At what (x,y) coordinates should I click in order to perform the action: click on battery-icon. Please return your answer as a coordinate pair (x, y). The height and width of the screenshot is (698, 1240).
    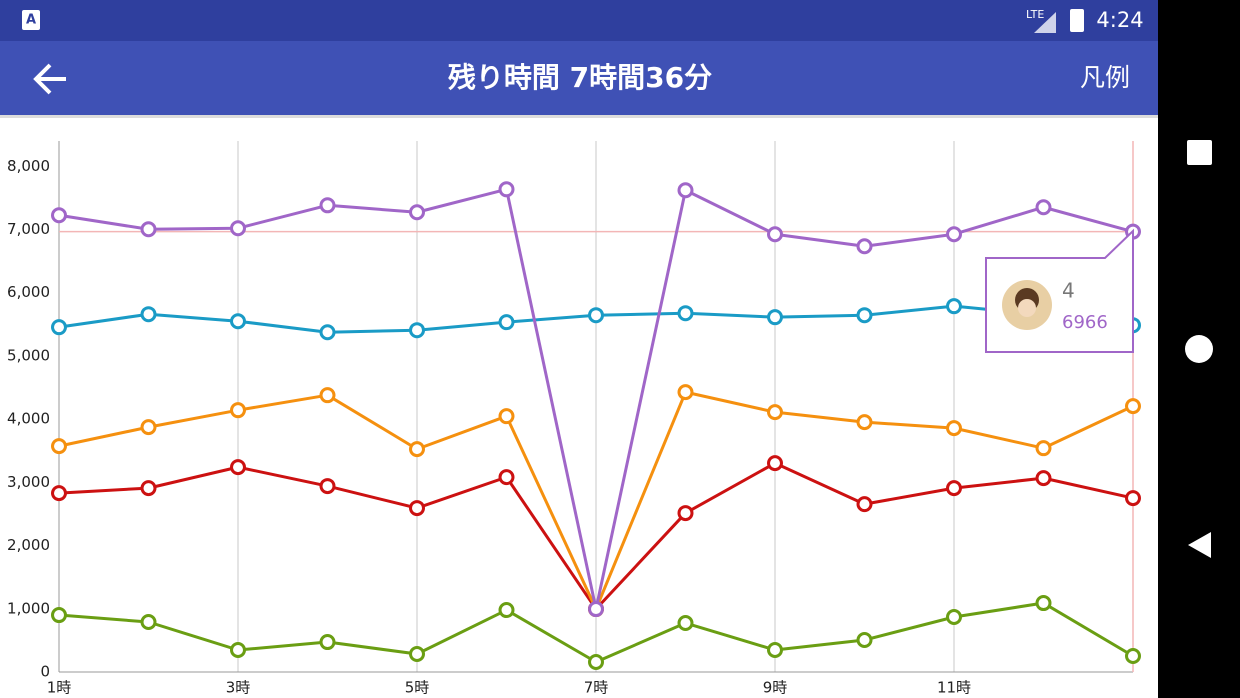
    Looking at the image, I should click on (1077, 20).